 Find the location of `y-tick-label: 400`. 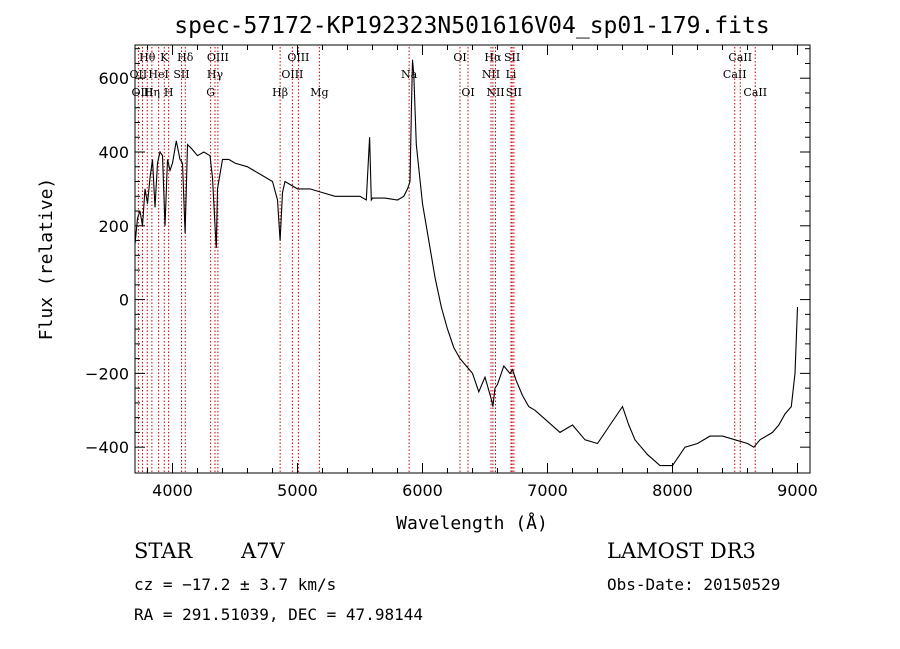

y-tick-label: 400 is located at coordinates (113, 152).